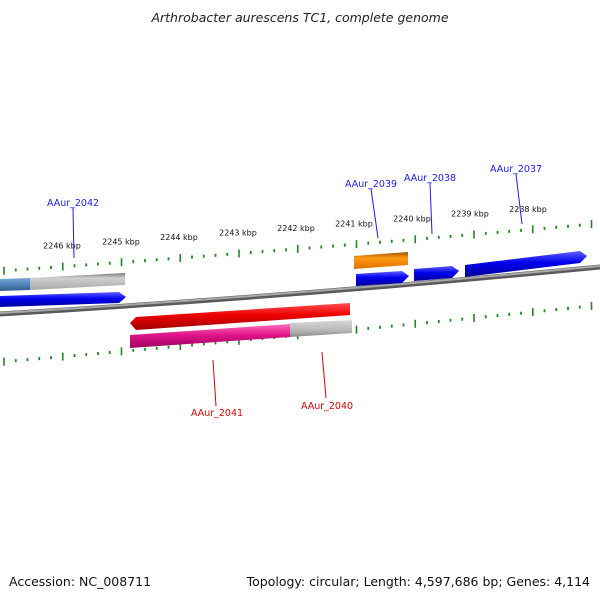  I want to click on gene-arrow-red, so click(240, 316).